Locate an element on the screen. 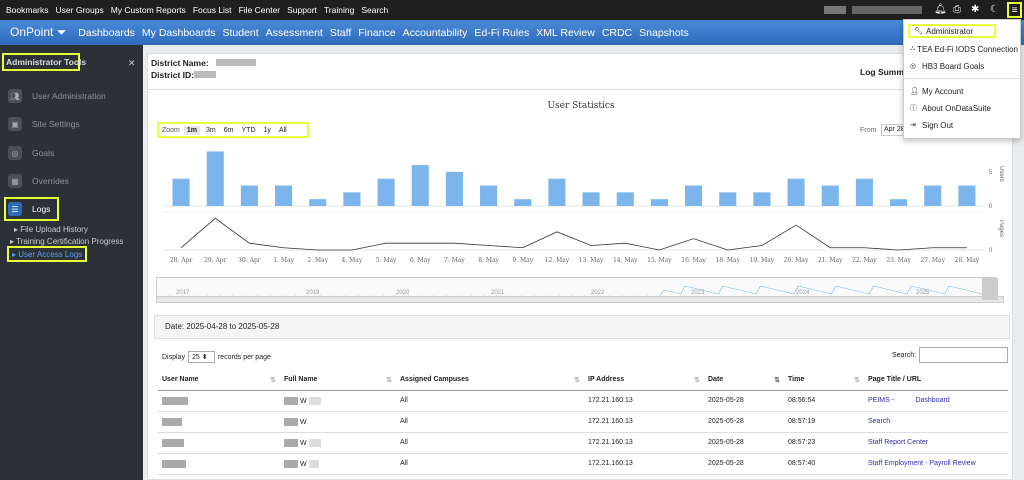  menu-label: Sign Out is located at coordinates (938, 125).